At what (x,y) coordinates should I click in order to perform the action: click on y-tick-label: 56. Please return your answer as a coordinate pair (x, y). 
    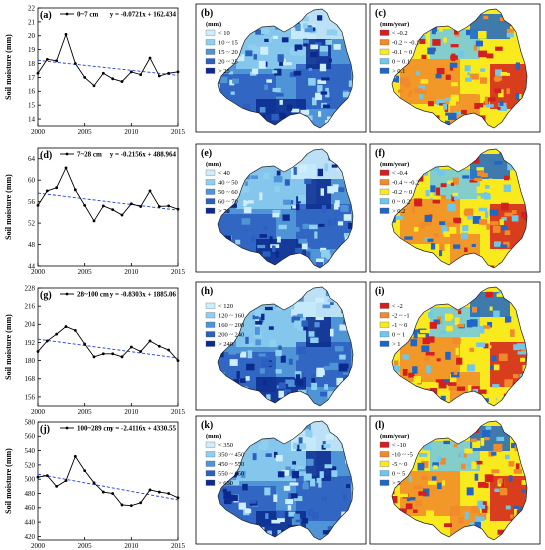
    Looking at the image, I should click on (32, 202).